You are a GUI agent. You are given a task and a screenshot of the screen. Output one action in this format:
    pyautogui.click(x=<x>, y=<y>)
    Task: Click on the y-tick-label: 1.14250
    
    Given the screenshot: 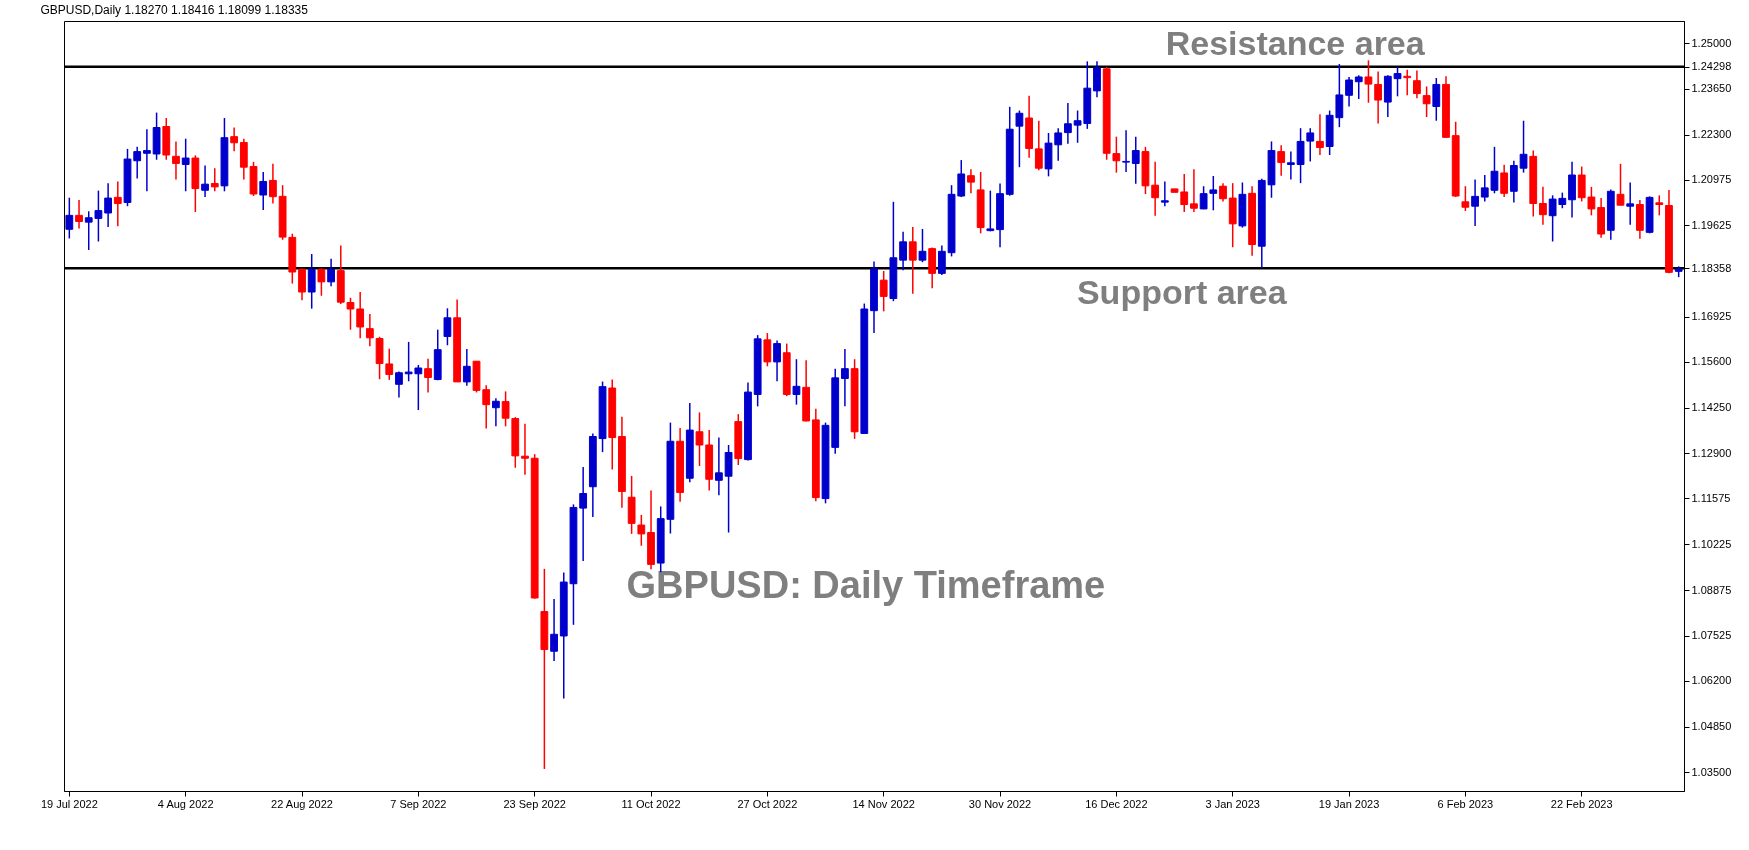 What is the action you would take?
    pyautogui.click(x=1711, y=407)
    